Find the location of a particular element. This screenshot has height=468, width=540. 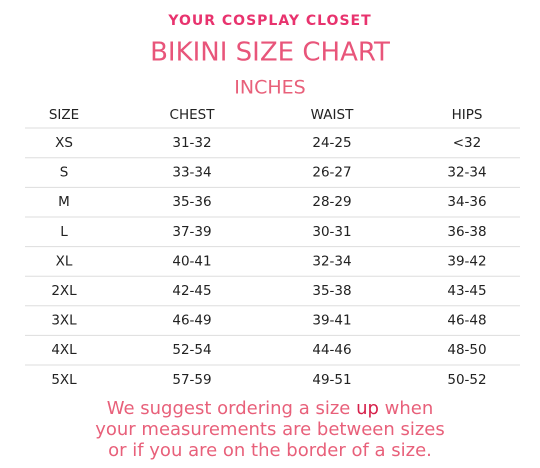

table-cell: 44-46 is located at coordinates (331, 350).